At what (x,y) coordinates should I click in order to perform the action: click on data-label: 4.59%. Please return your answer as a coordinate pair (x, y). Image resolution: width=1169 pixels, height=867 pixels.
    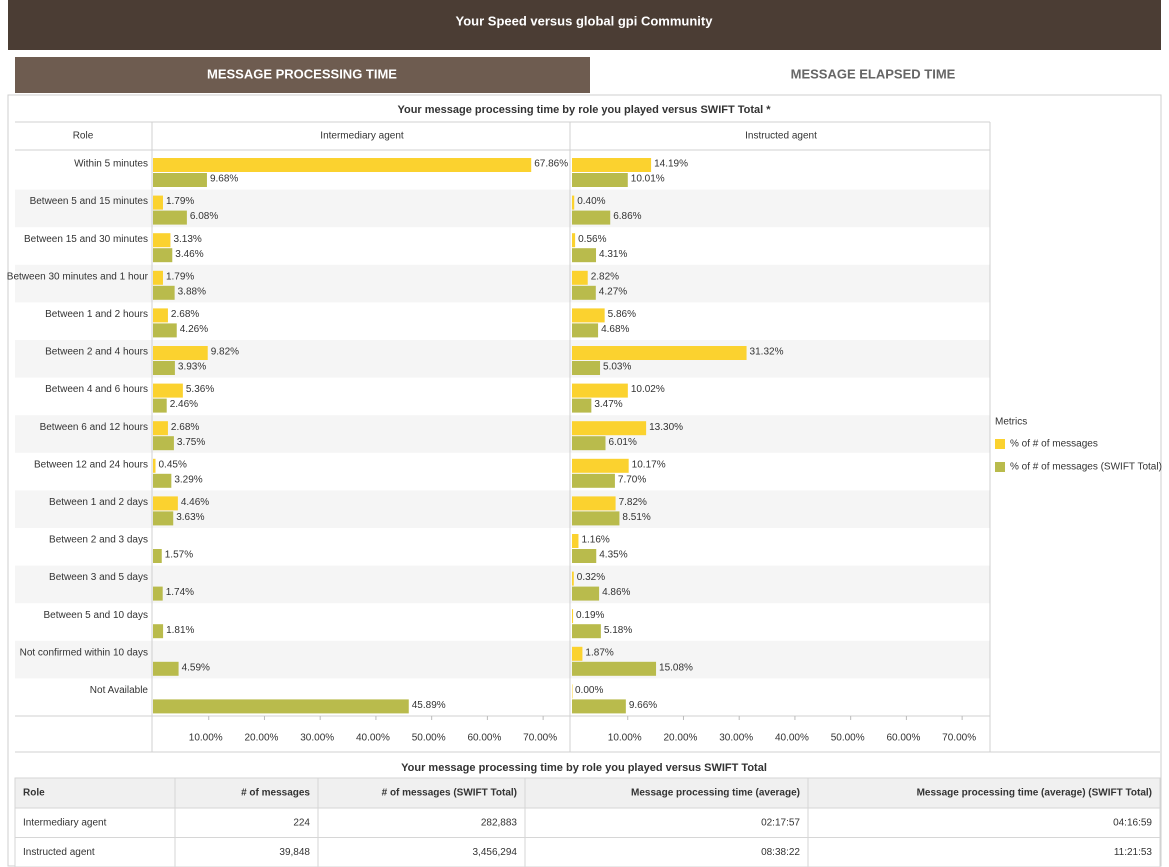
    Looking at the image, I should click on (196, 667).